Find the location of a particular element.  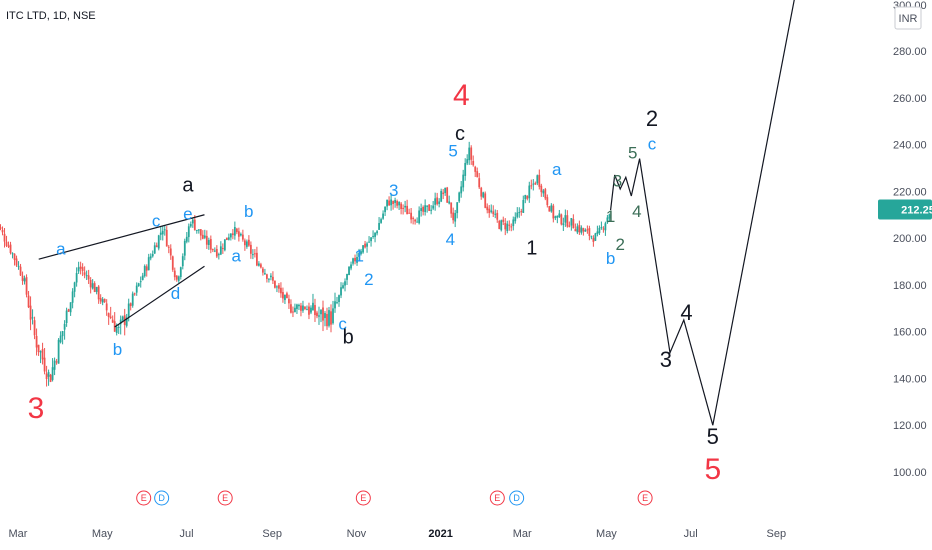

wave-label: 3 is located at coordinates (393, 190).